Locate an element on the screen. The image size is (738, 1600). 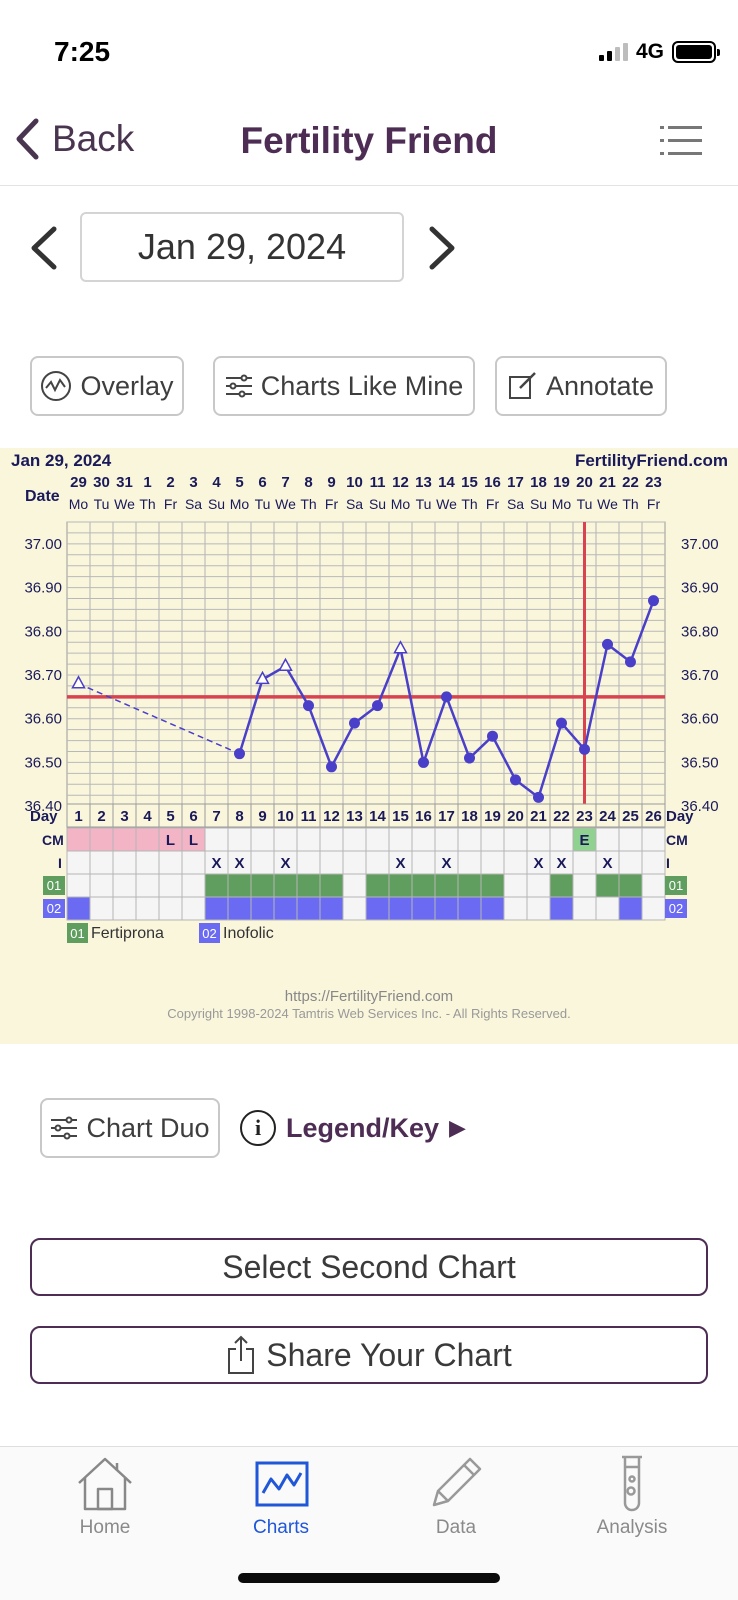
overlay-icon is located at coordinates (56, 386).